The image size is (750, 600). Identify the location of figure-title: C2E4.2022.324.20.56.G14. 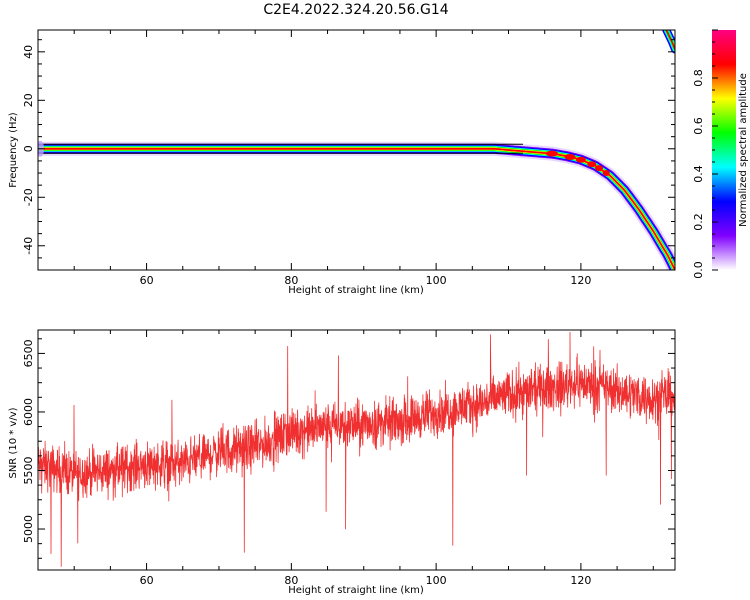
(355, 10).